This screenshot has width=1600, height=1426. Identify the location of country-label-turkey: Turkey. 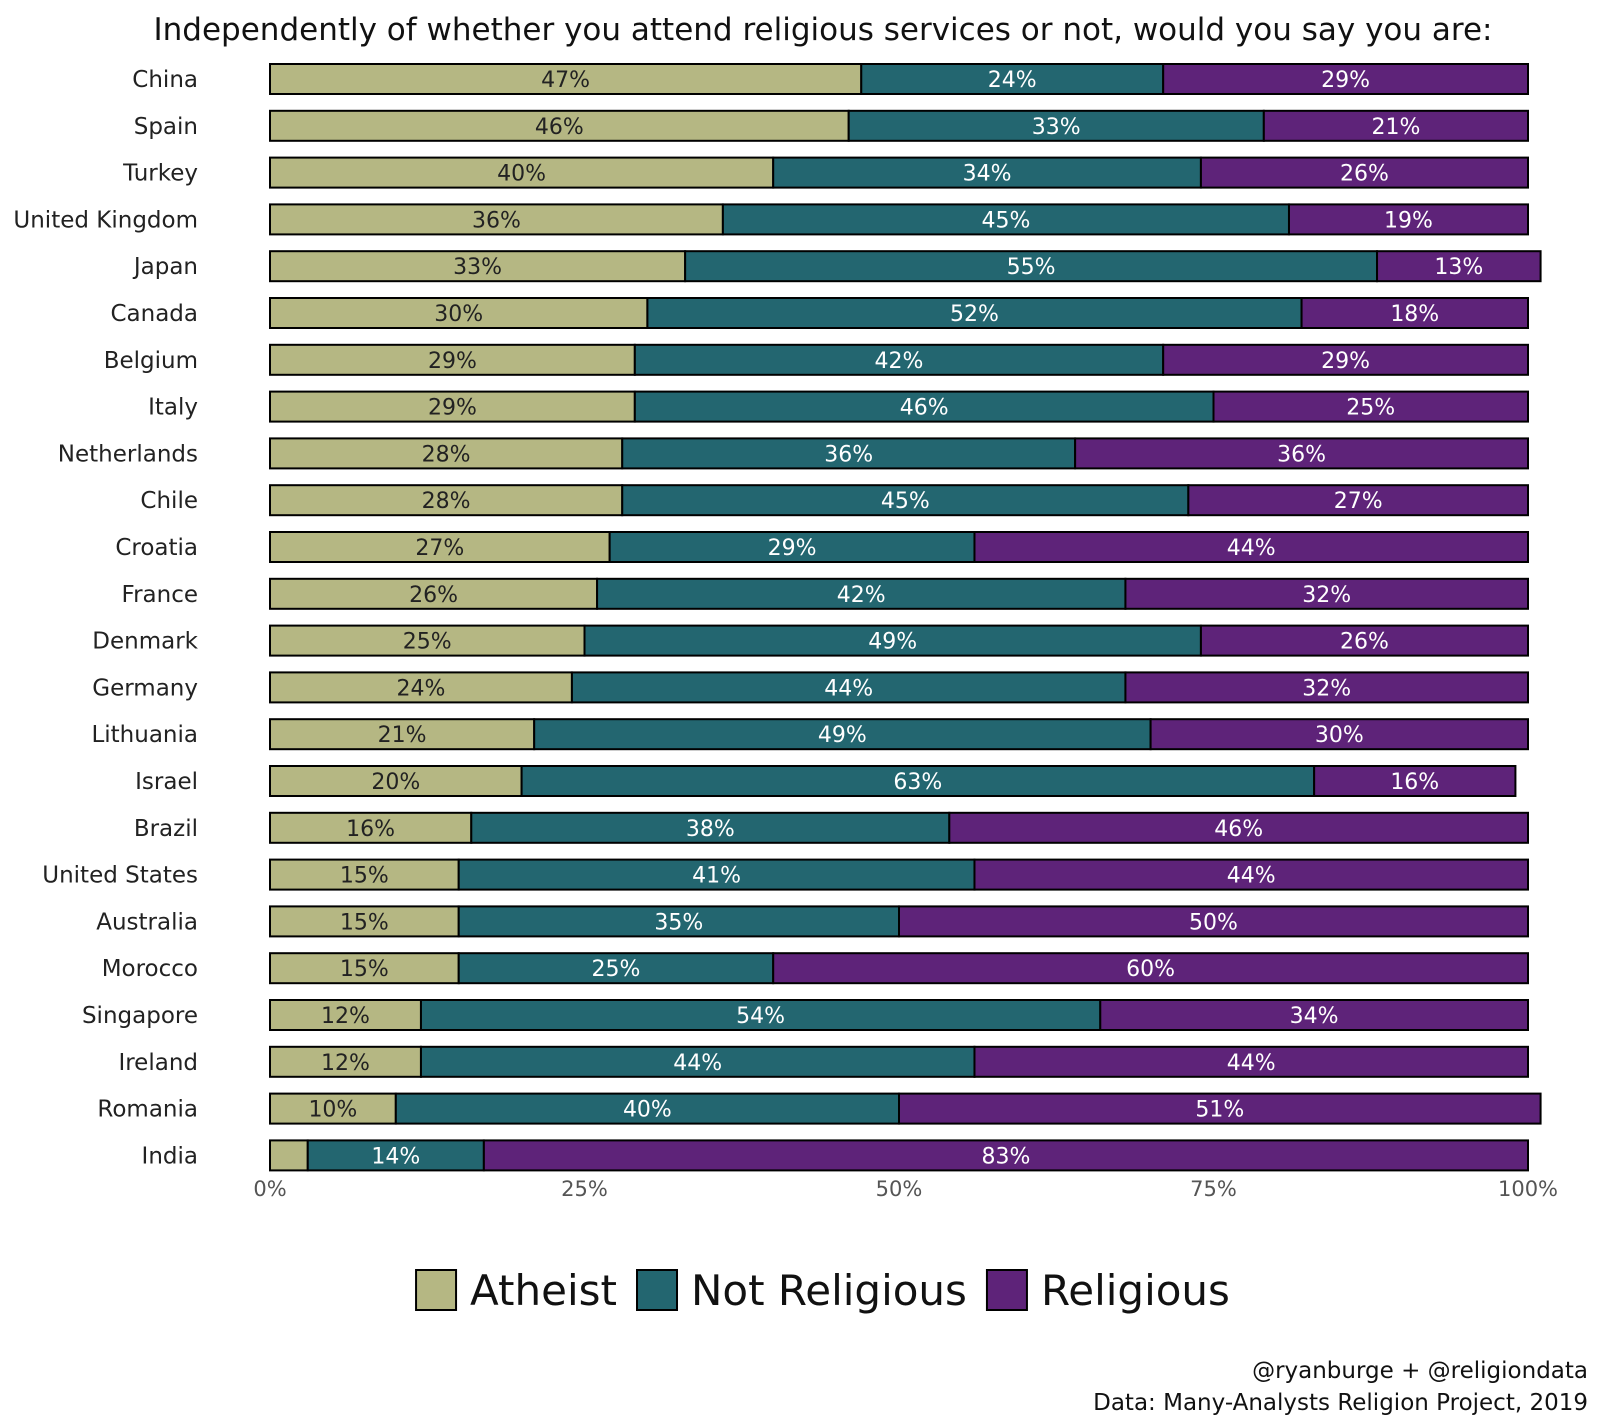
(160, 174).